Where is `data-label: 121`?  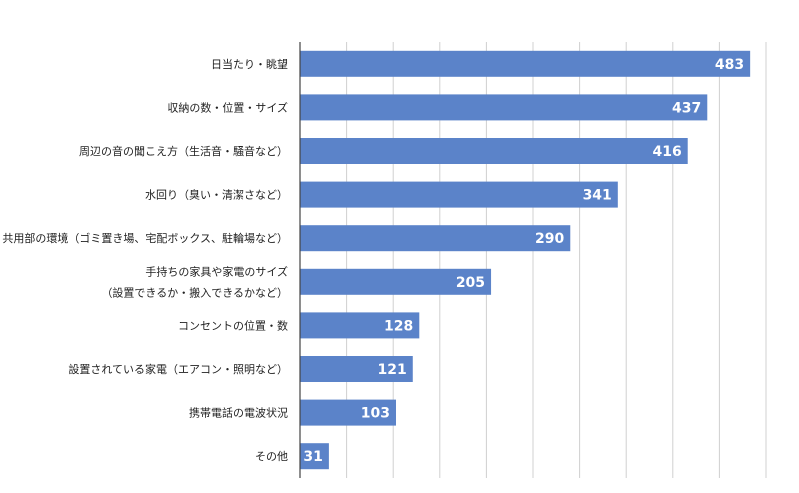 data-label: 121 is located at coordinates (392, 370).